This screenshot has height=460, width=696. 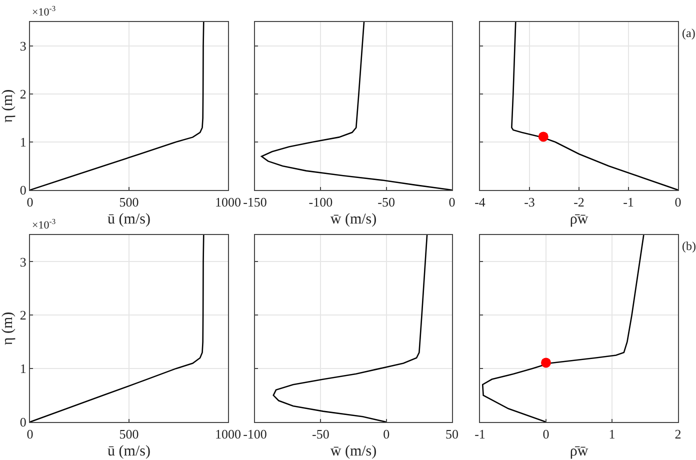 What do you see at coordinates (480, 202) in the screenshot?
I see `x-tick-label: -4` at bounding box center [480, 202].